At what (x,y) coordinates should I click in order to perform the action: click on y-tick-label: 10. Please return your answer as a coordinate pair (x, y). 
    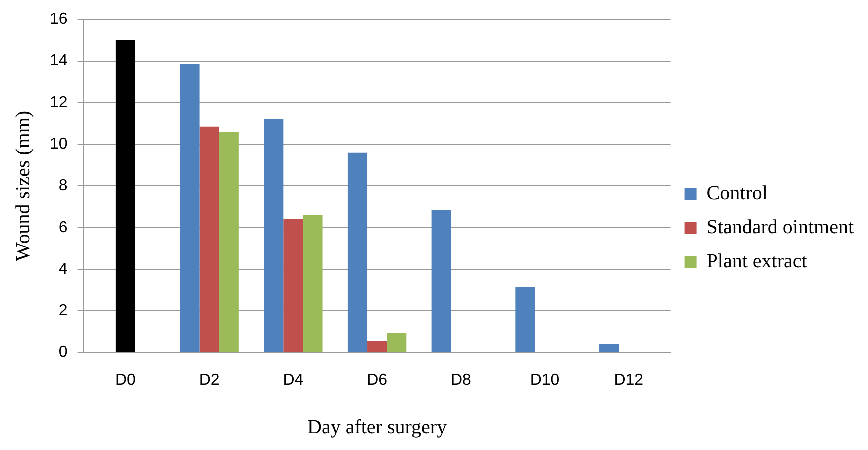
    Looking at the image, I should click on (59, 144).